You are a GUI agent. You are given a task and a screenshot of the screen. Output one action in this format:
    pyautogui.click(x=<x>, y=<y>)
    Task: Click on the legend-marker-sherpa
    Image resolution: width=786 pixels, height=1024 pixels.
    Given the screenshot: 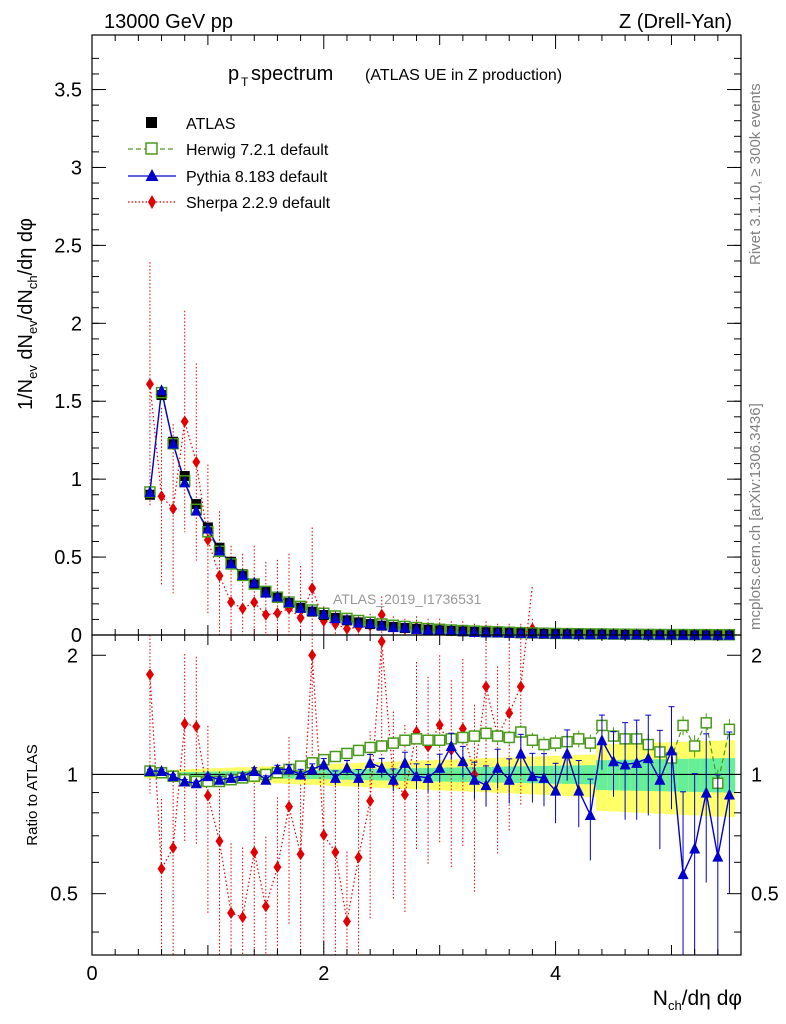 What is the action you would take?
    pyautogui.click(x=152, y=202)
    